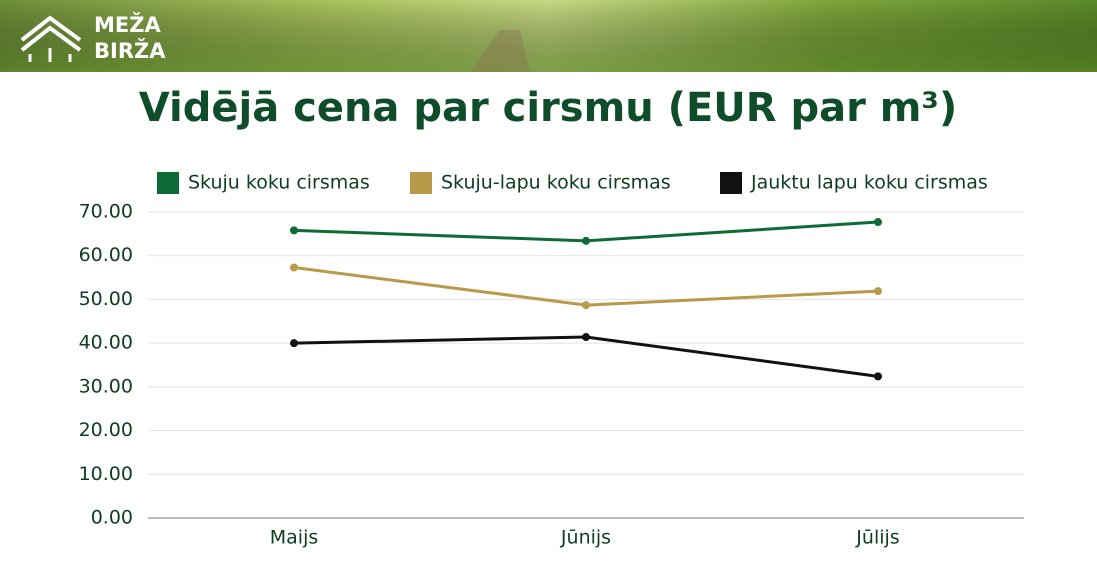 This screenshot has width=1097, height=562. I want to click on y-tick-label: 70.00, so click(106, 212).